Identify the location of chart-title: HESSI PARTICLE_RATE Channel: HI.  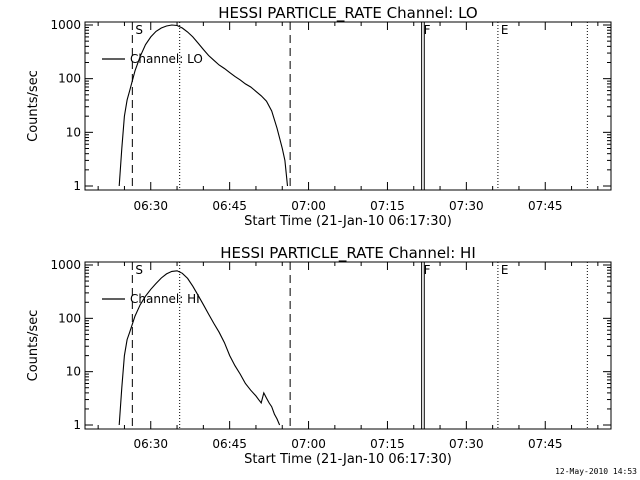
(348, 253).